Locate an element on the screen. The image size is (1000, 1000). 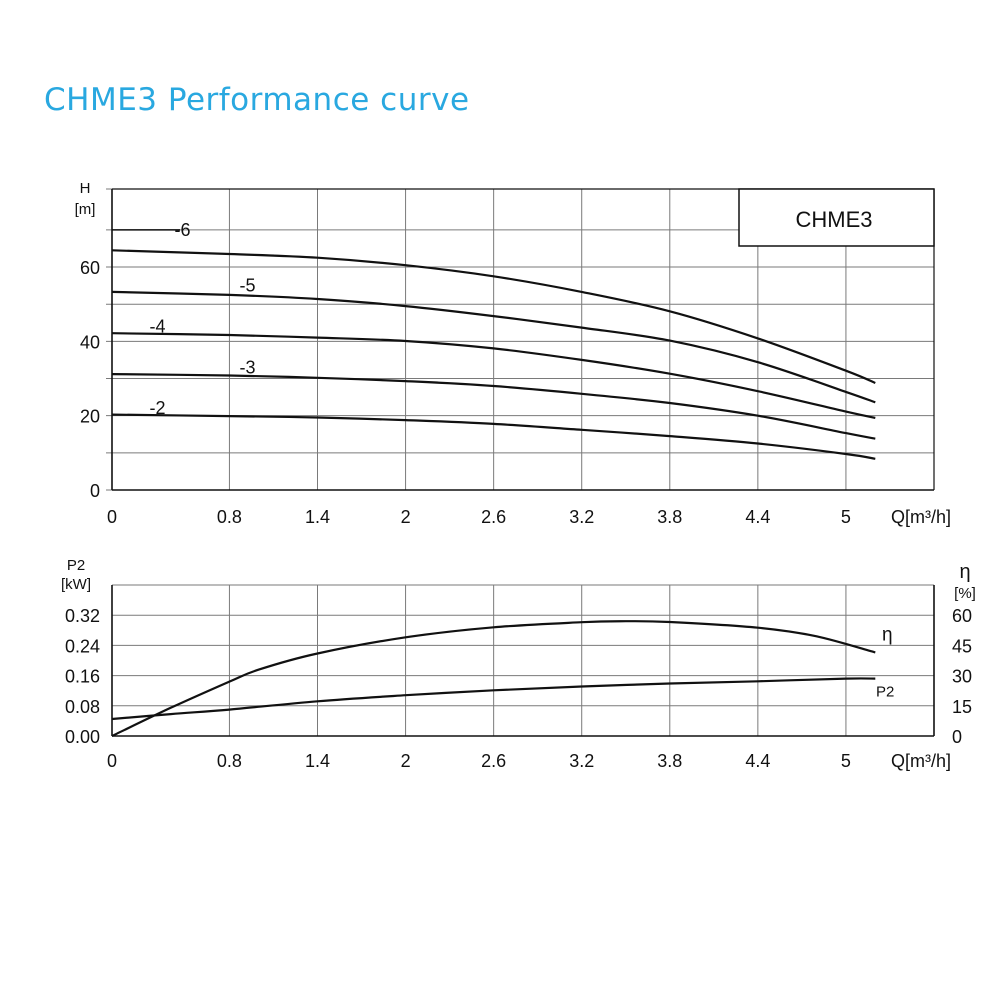
head-curve-stage2 is located at coordinates (493, 436).